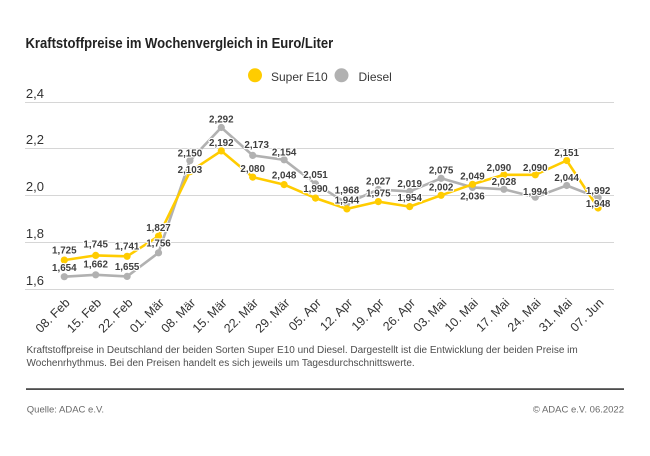  I want to click on svg-text: 1,994, so click(535, 192).